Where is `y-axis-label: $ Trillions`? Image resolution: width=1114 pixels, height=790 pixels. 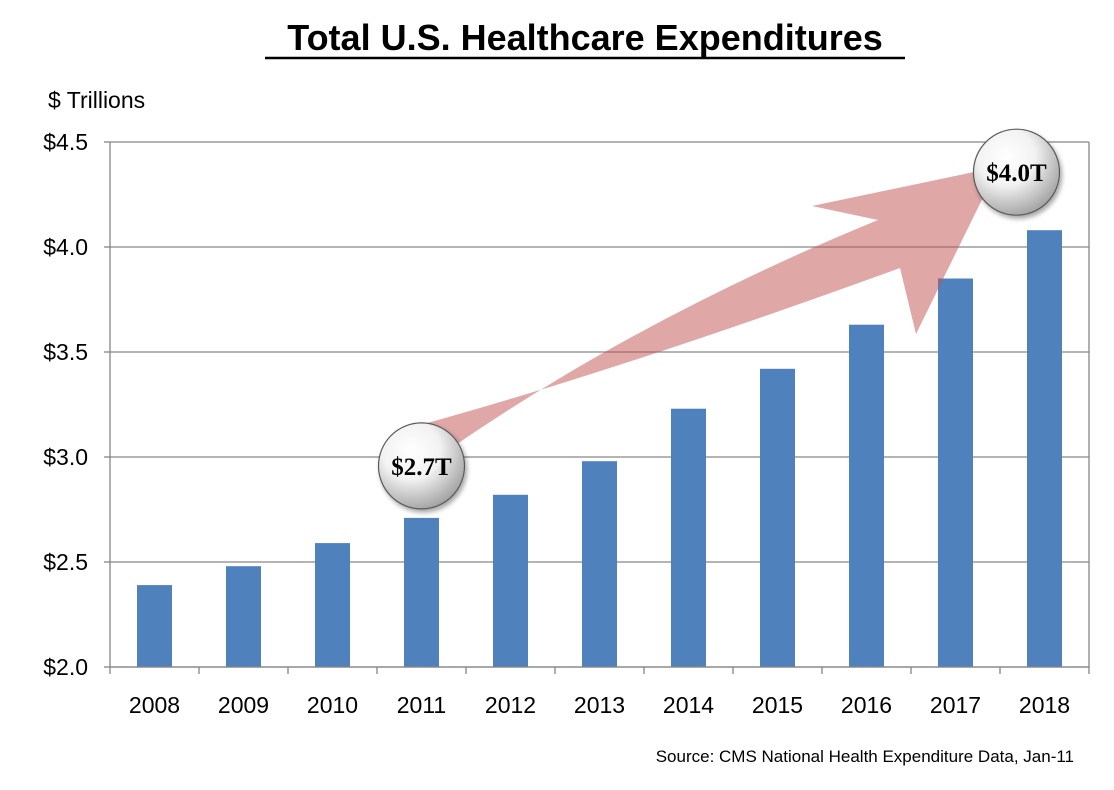
y-axis-label: $ Trillions is located at coordinates (96, 100).